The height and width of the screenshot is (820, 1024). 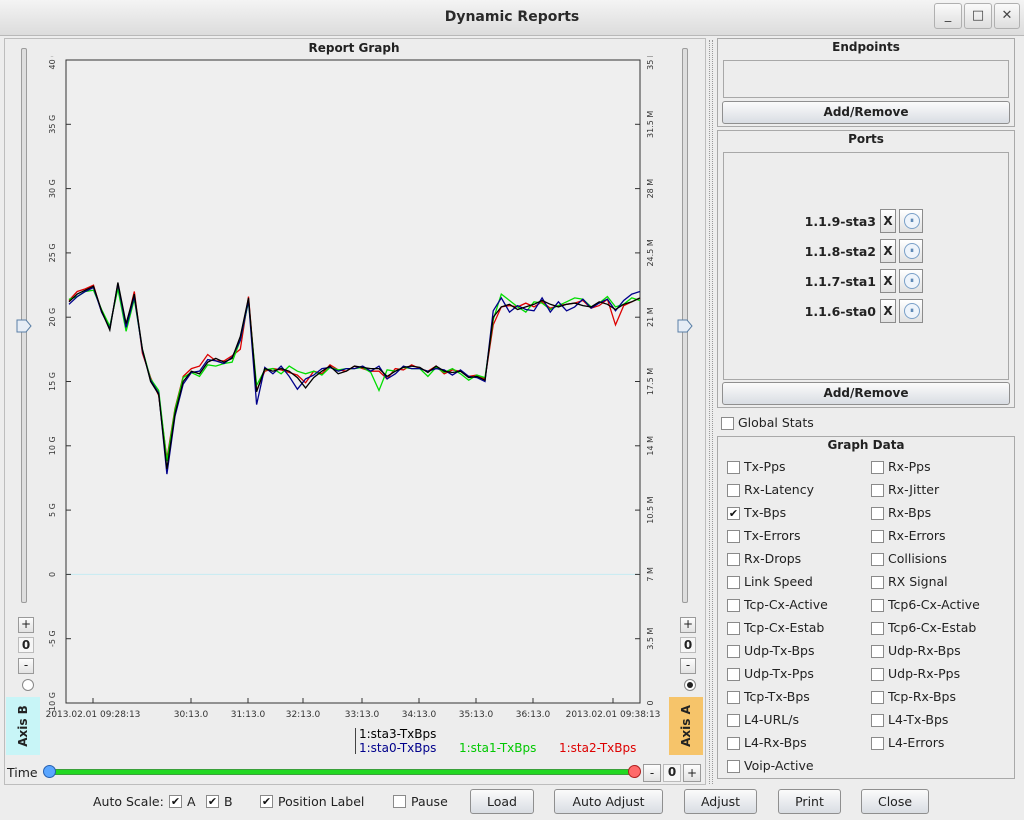 I want to click on time-slider, so click(x=342, y=772).